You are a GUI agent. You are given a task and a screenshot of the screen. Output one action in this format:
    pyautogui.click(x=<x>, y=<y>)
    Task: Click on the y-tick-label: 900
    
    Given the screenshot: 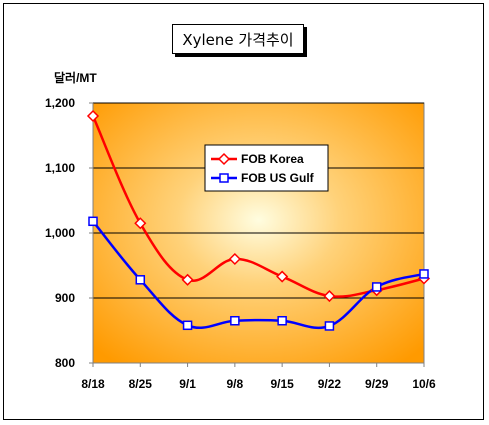 What is the action you would take?
    pyautogui.click(x=65, y=298)
    